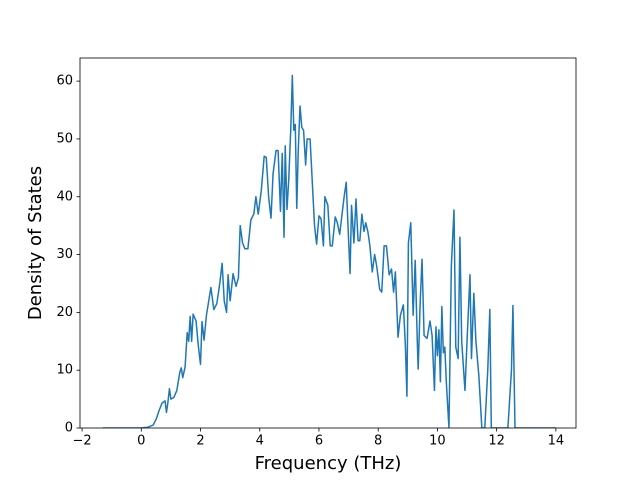  I want to click on x-tick-label: 4, so click(260, 441).